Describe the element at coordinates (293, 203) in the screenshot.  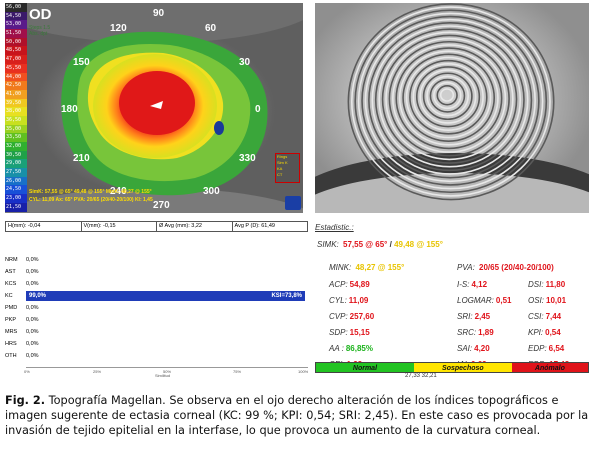
I see `device-logo-icon` at that location.